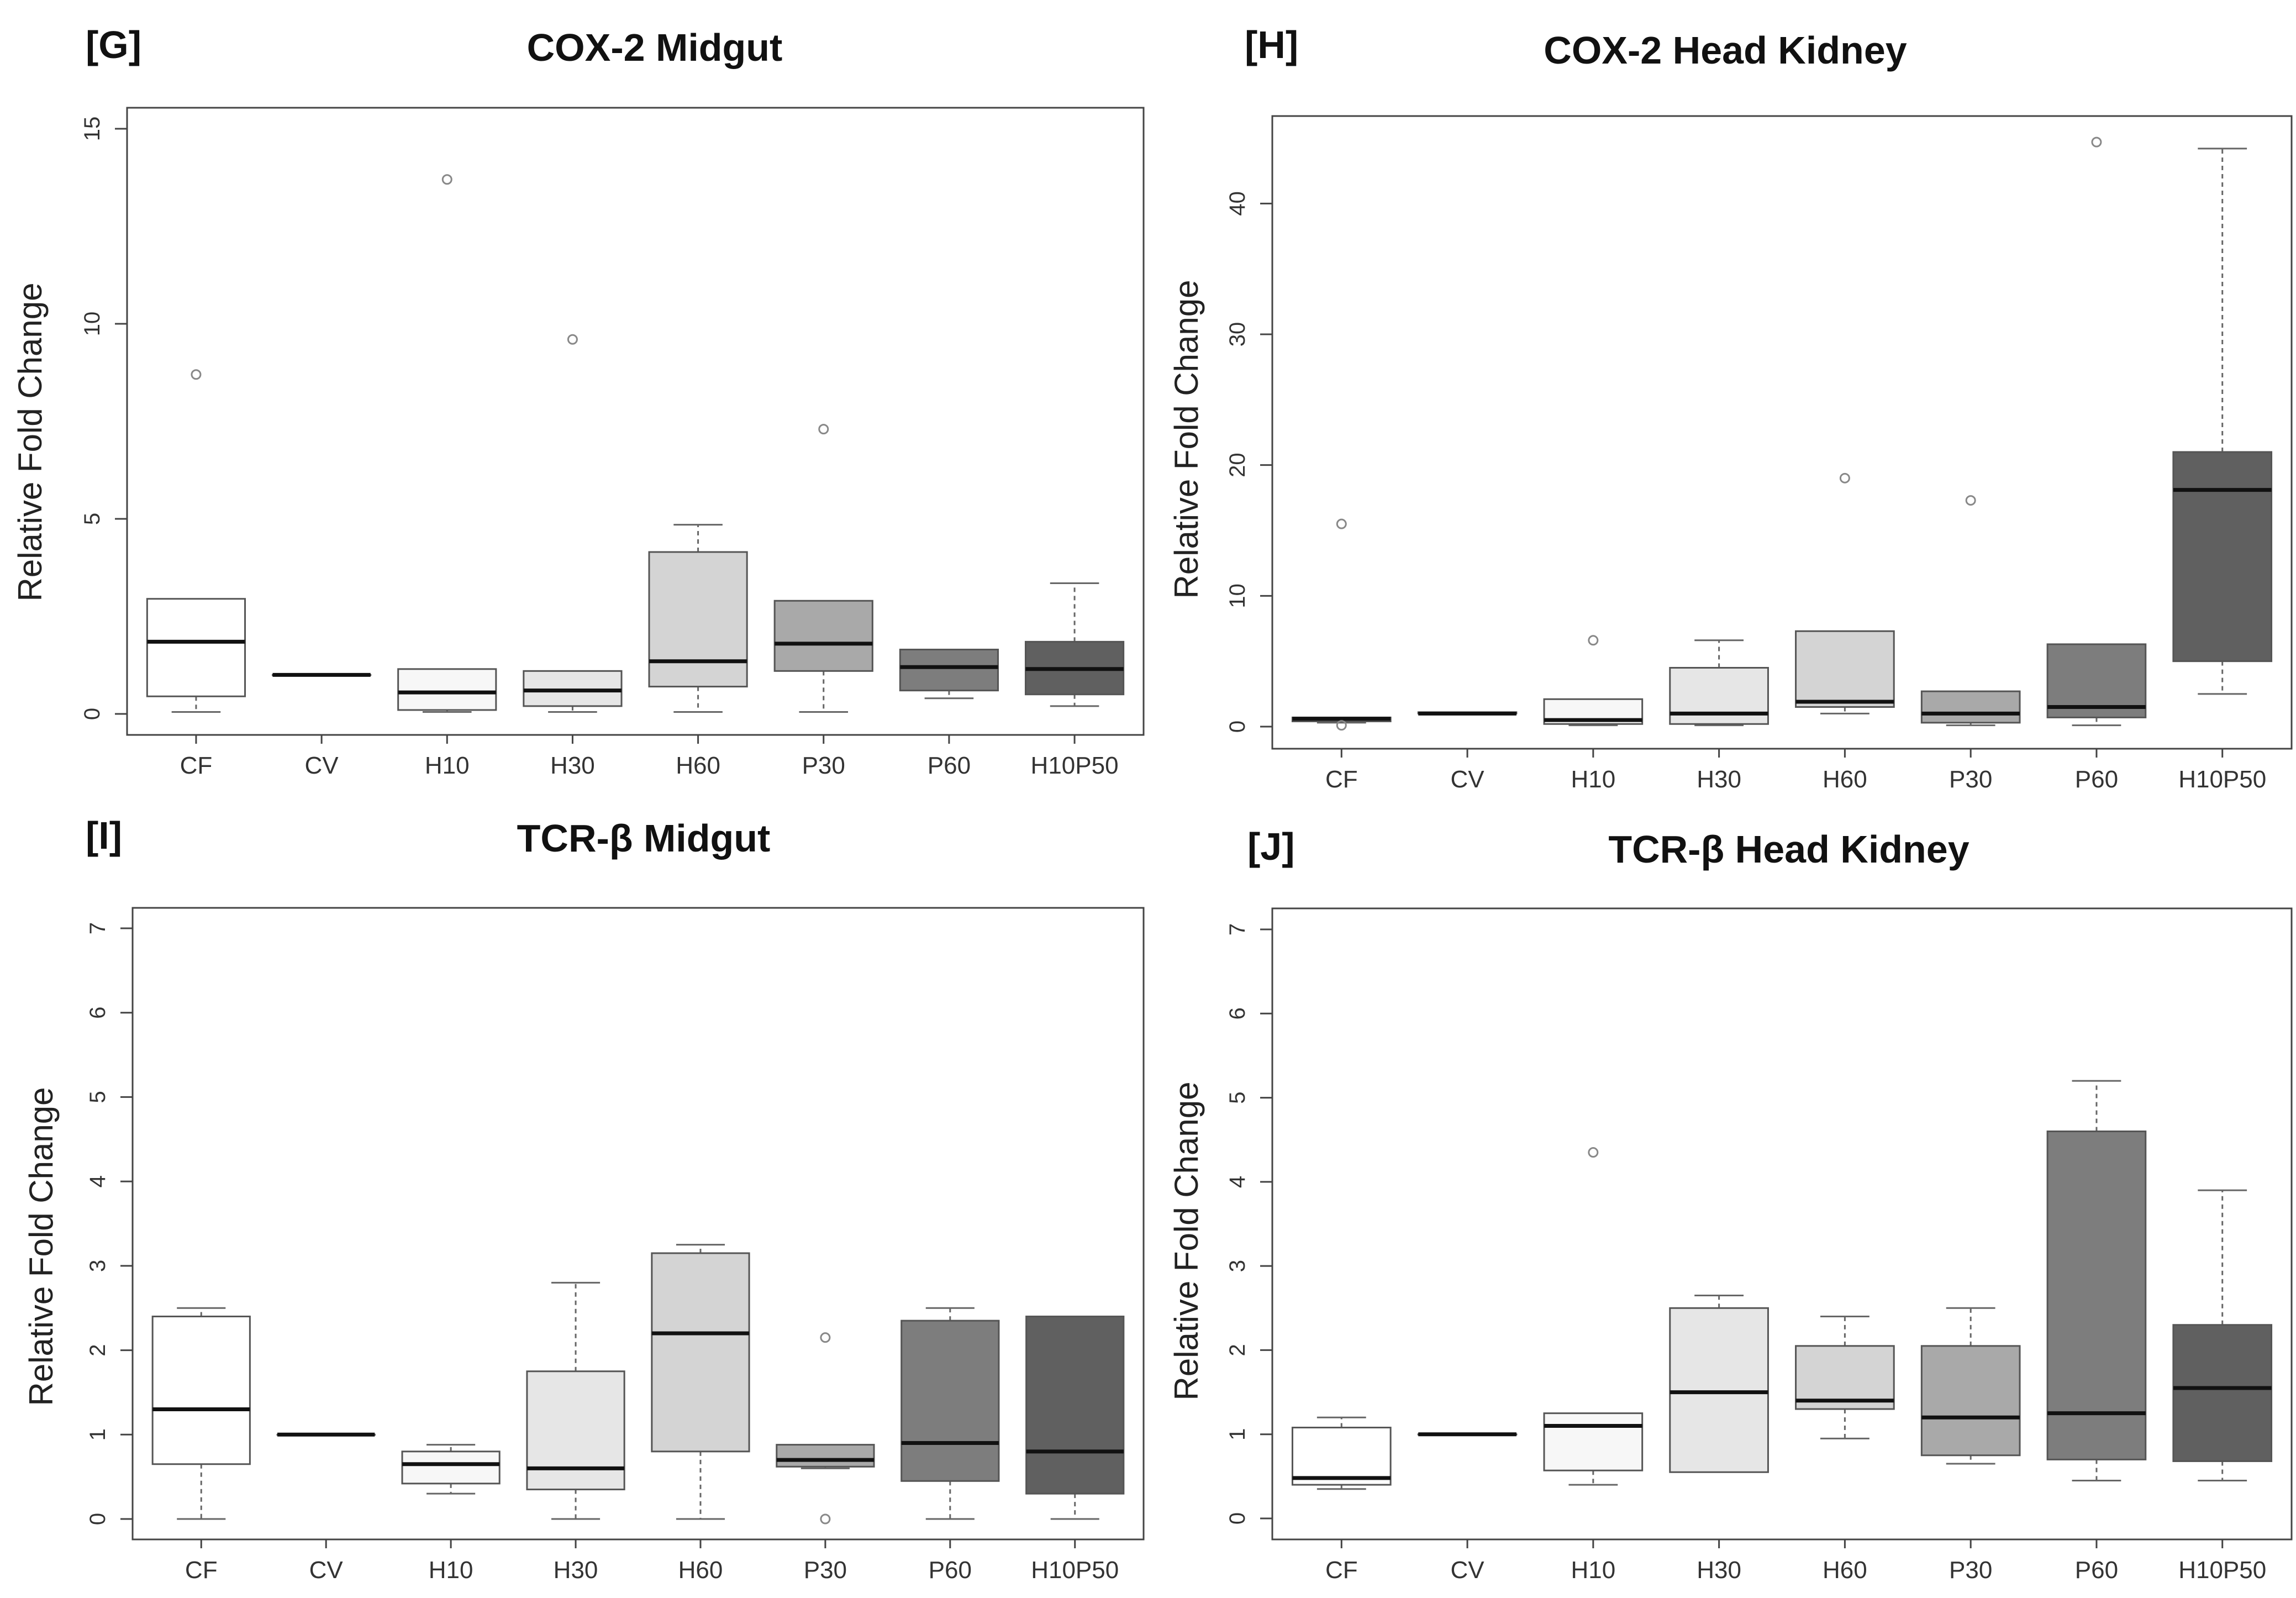  What do you see at coordinates (1237, 727) in the screenshot?
I see `panel-h-ytick-label: 0` at bounding box center [1237, 727].